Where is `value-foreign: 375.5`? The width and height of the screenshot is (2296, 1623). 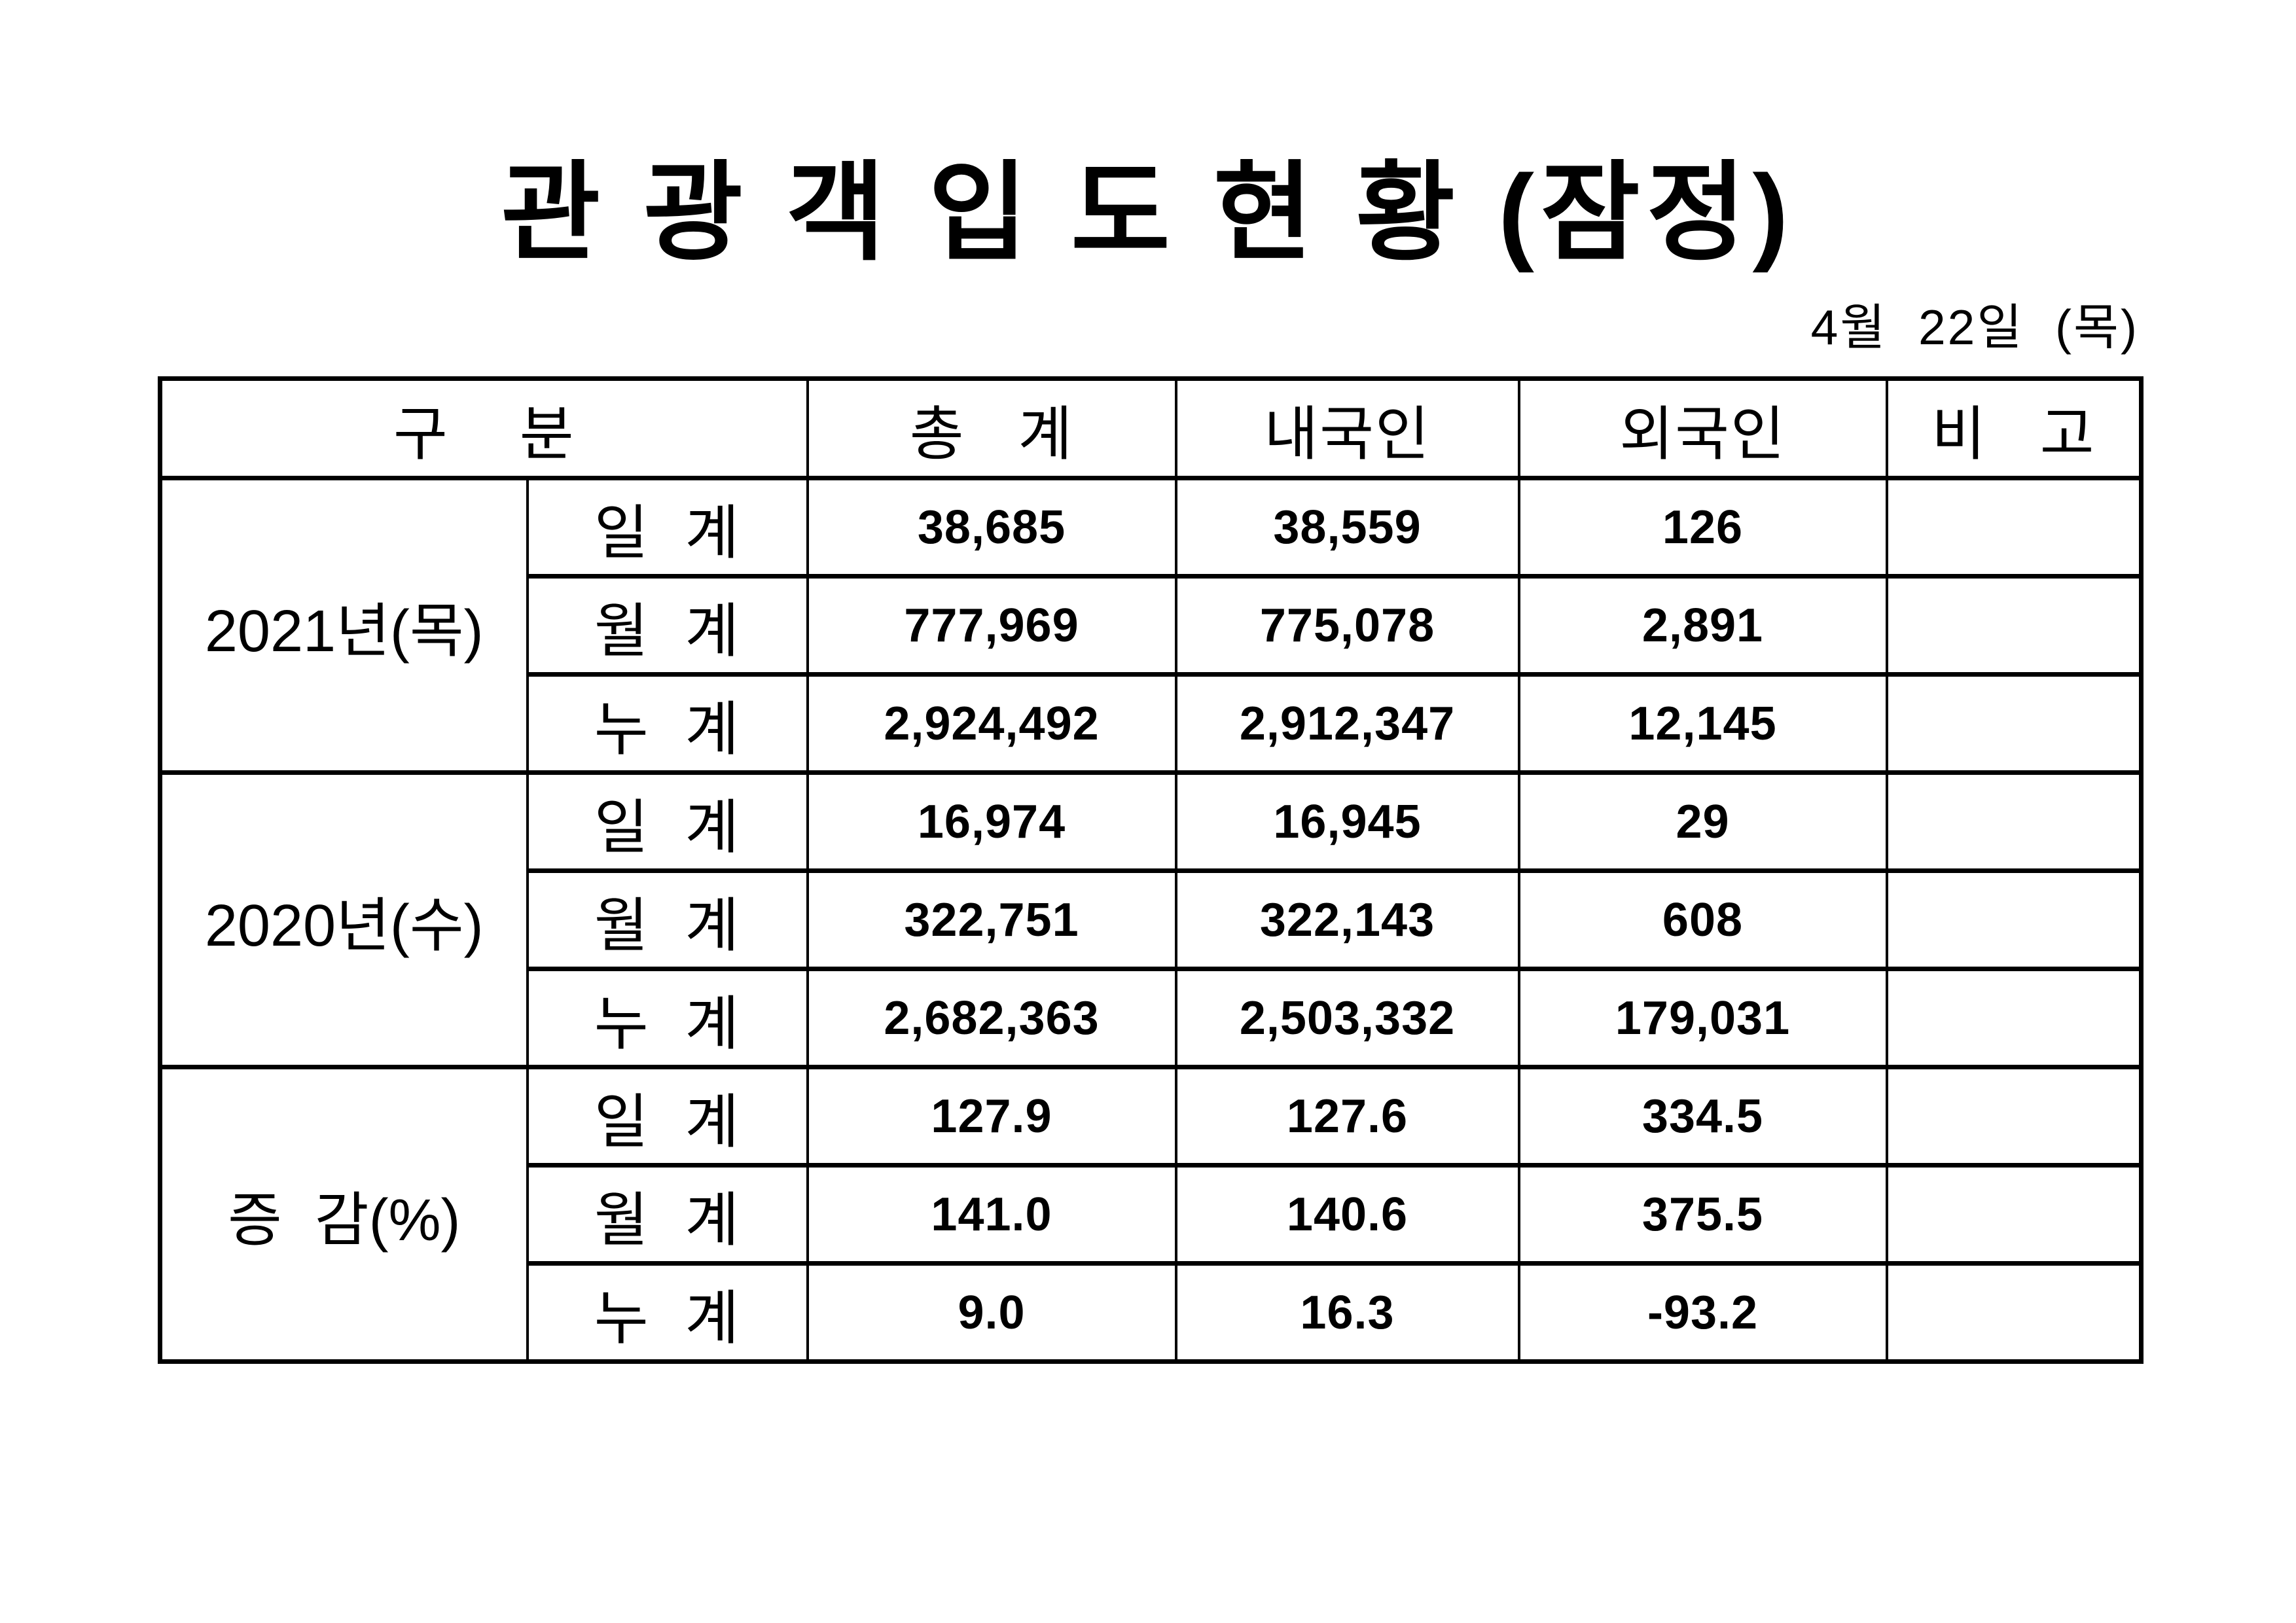
value-foreign: 375.5 is located at coordinates (1702, 1214).